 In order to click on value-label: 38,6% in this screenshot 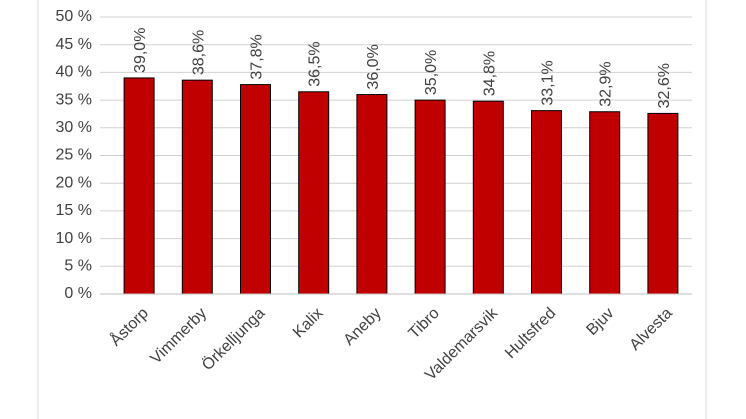, I will do `click(198, 52)`.